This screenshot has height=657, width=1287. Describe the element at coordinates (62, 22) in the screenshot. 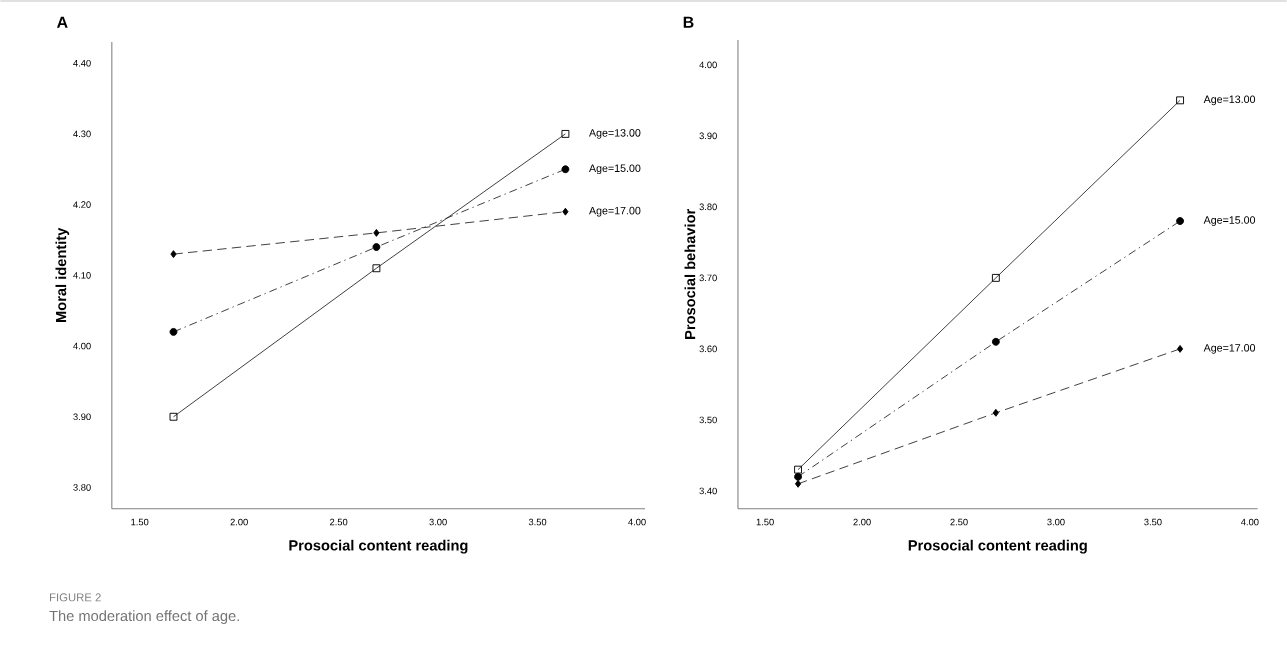

I see `chart-title: A` at that location.